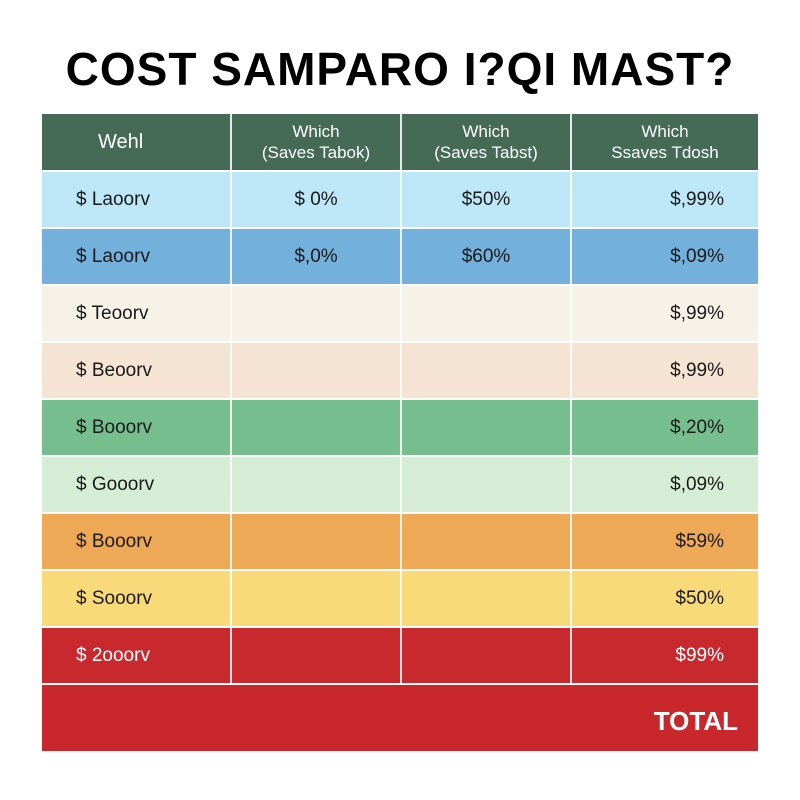 This screenshot has width=800, height=800. Describe the element at coordinates (137, 598) in the screenshot. I see `row-label: $ Sooorv` at that location.